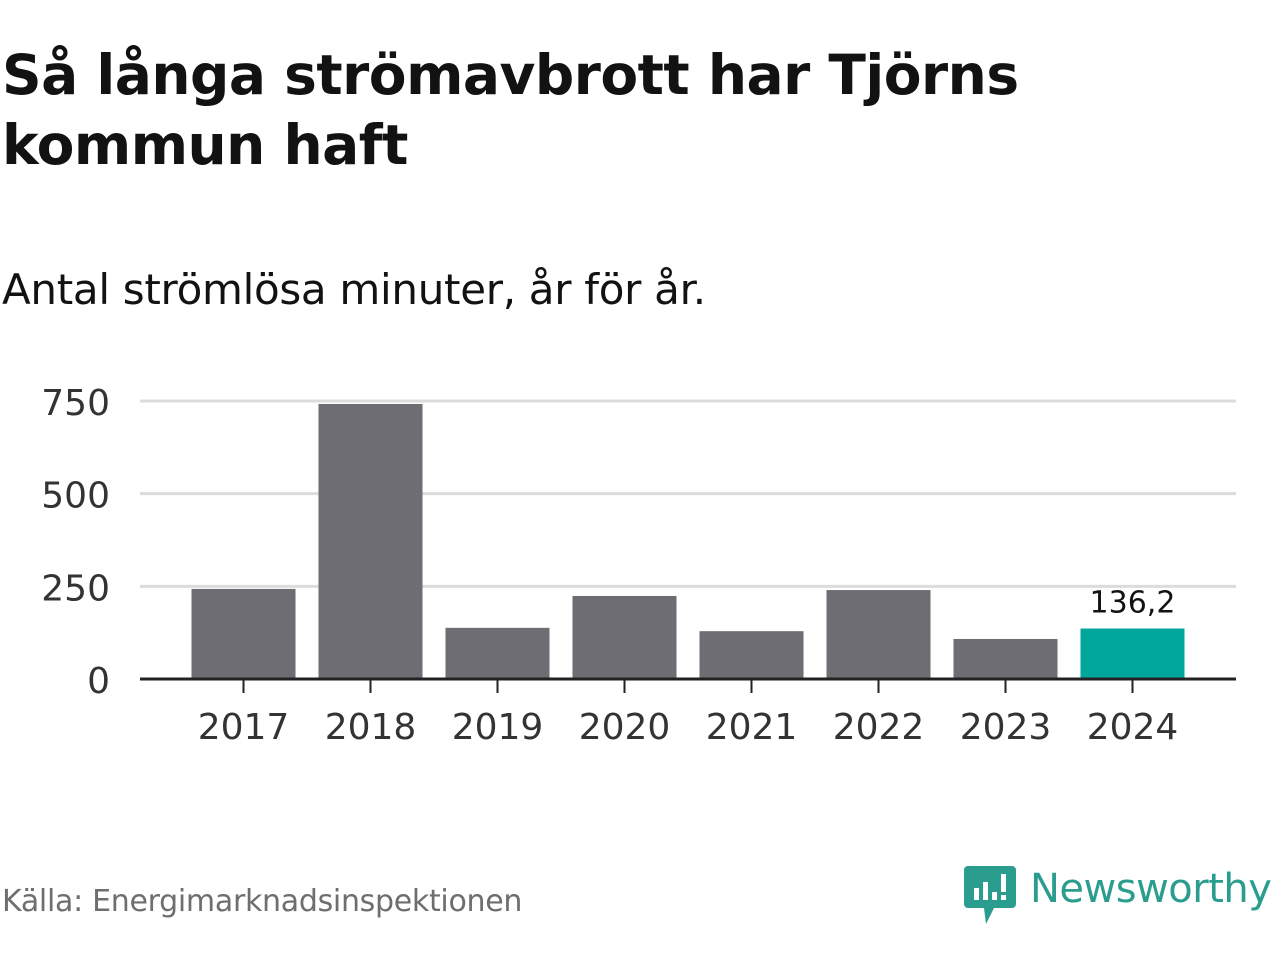  Describe the element at coordinates (751, 655) in the screenshot. I see `bar-2021` at that location.